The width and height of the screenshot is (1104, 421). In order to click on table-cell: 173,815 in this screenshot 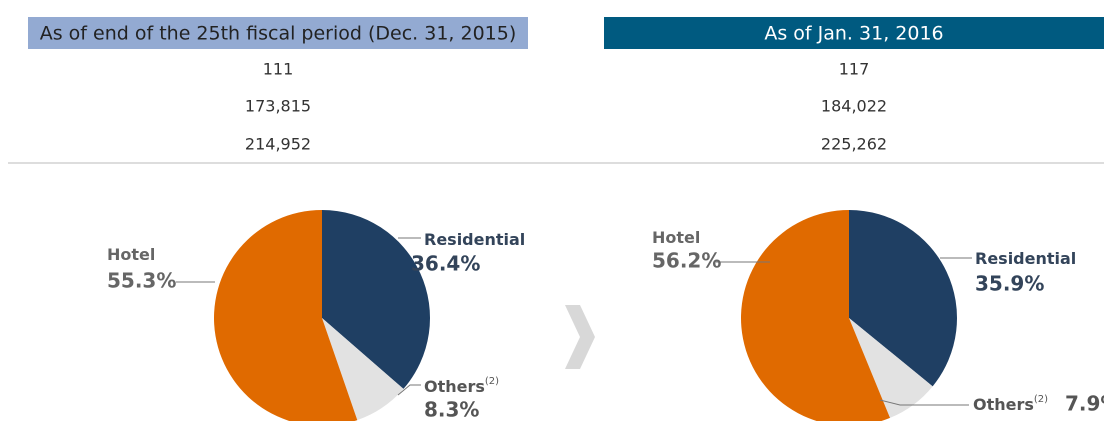, I will do `click(278, 106)`.